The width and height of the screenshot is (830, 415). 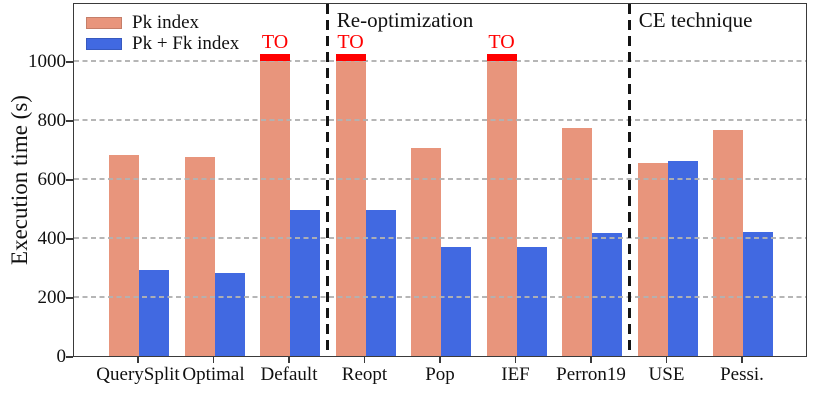 What do you see at coordinates (607, 294) in the screenshot?
I see `bar-perron19-pk-fk` at bounding box center [607, 294].